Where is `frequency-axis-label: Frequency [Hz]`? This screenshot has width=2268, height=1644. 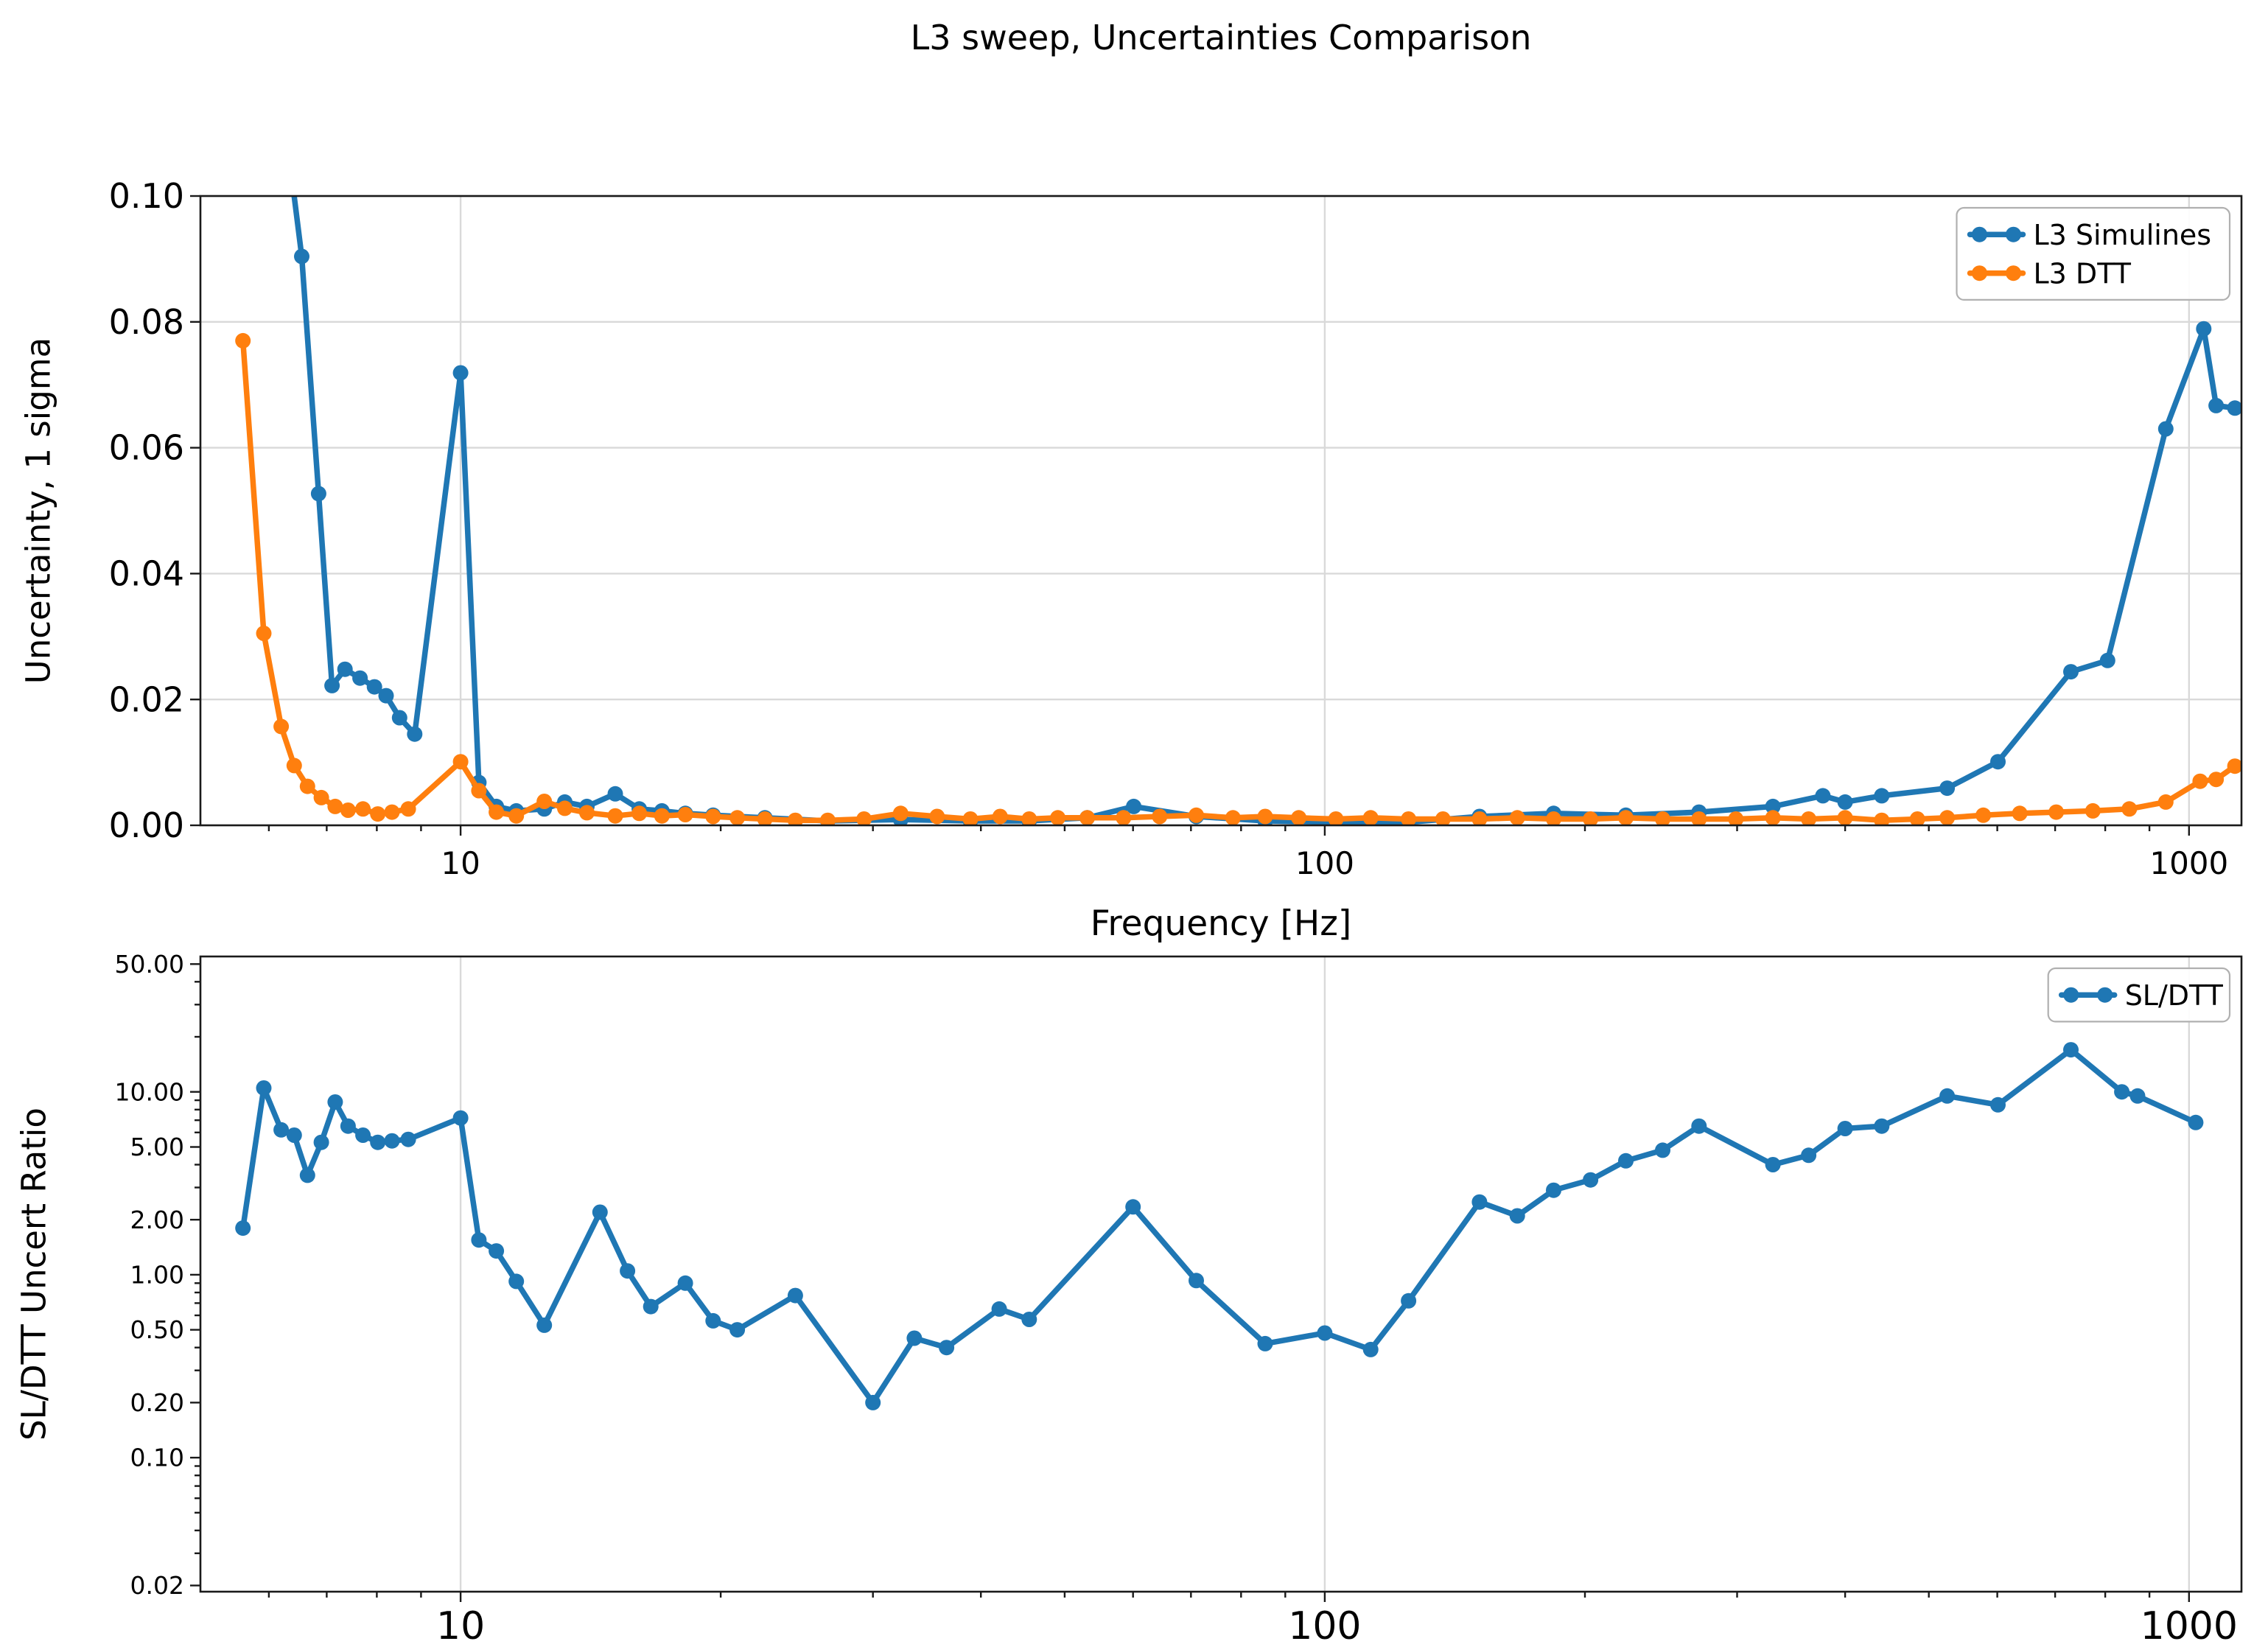
frequency-axis-label: Frequency [Hz] is located at coordinates (1221, 923).